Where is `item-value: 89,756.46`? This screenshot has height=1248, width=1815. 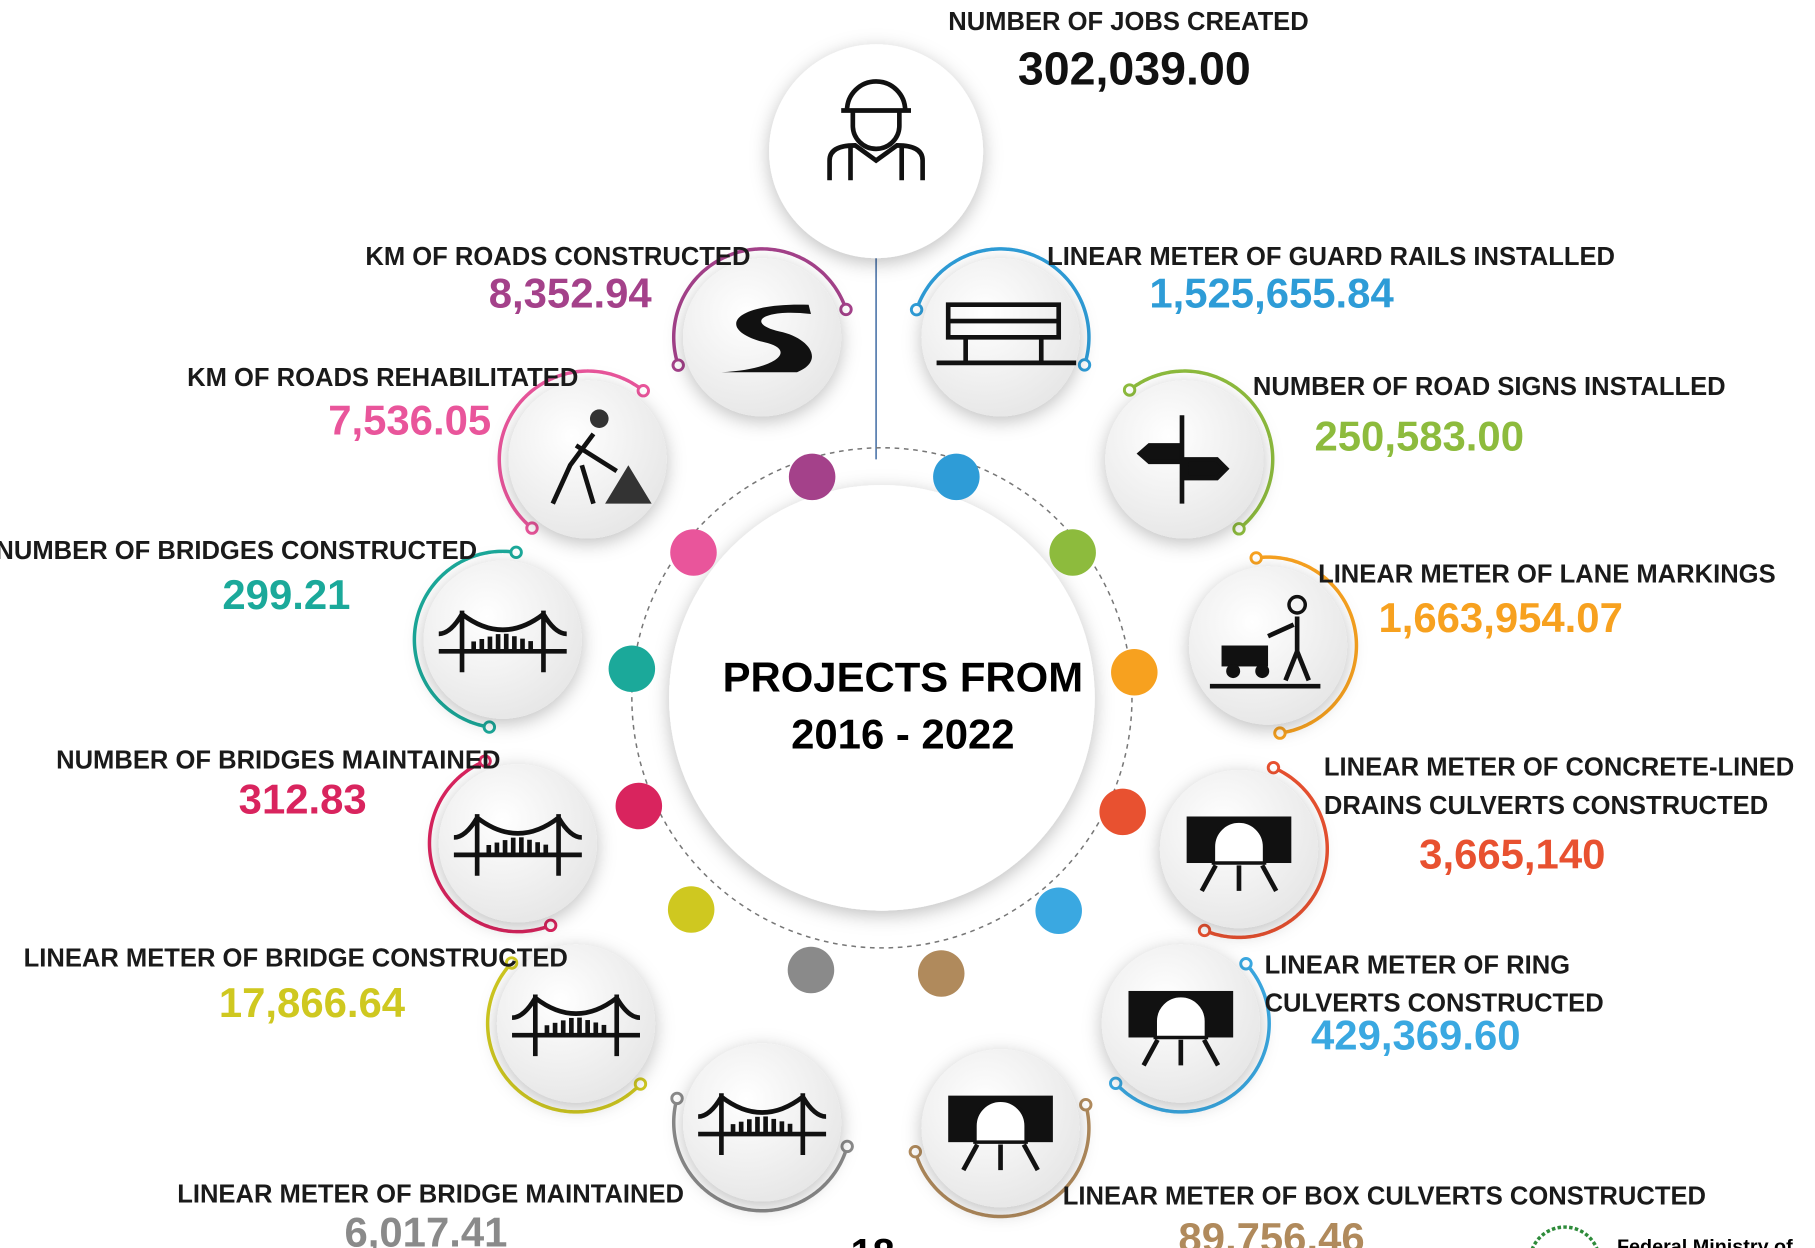
item-value: 89,756.46 is located at coordinates (1271, 1231).